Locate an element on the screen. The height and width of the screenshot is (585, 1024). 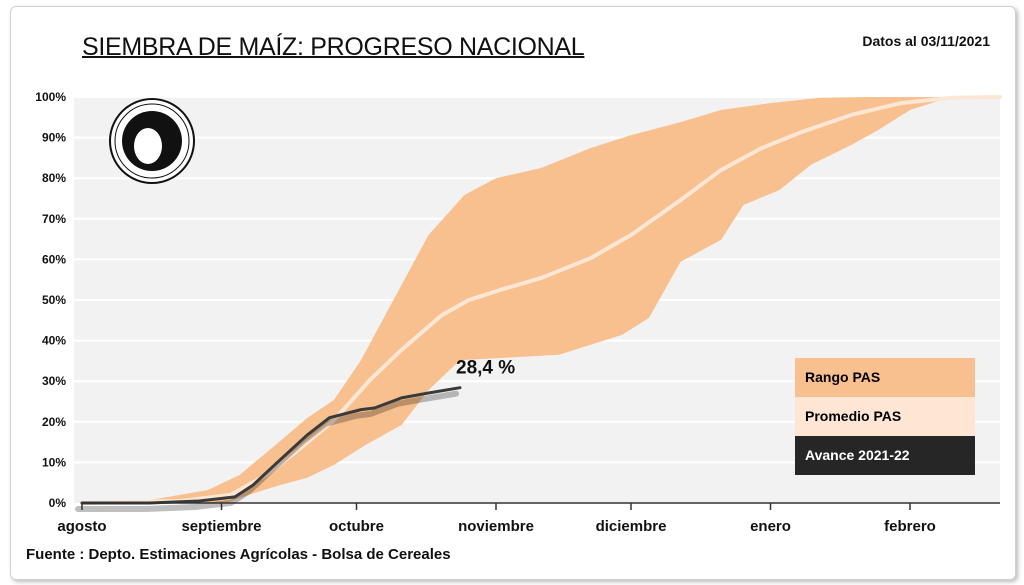
y-tick-label: 20% is located at coordinates (54, 422).